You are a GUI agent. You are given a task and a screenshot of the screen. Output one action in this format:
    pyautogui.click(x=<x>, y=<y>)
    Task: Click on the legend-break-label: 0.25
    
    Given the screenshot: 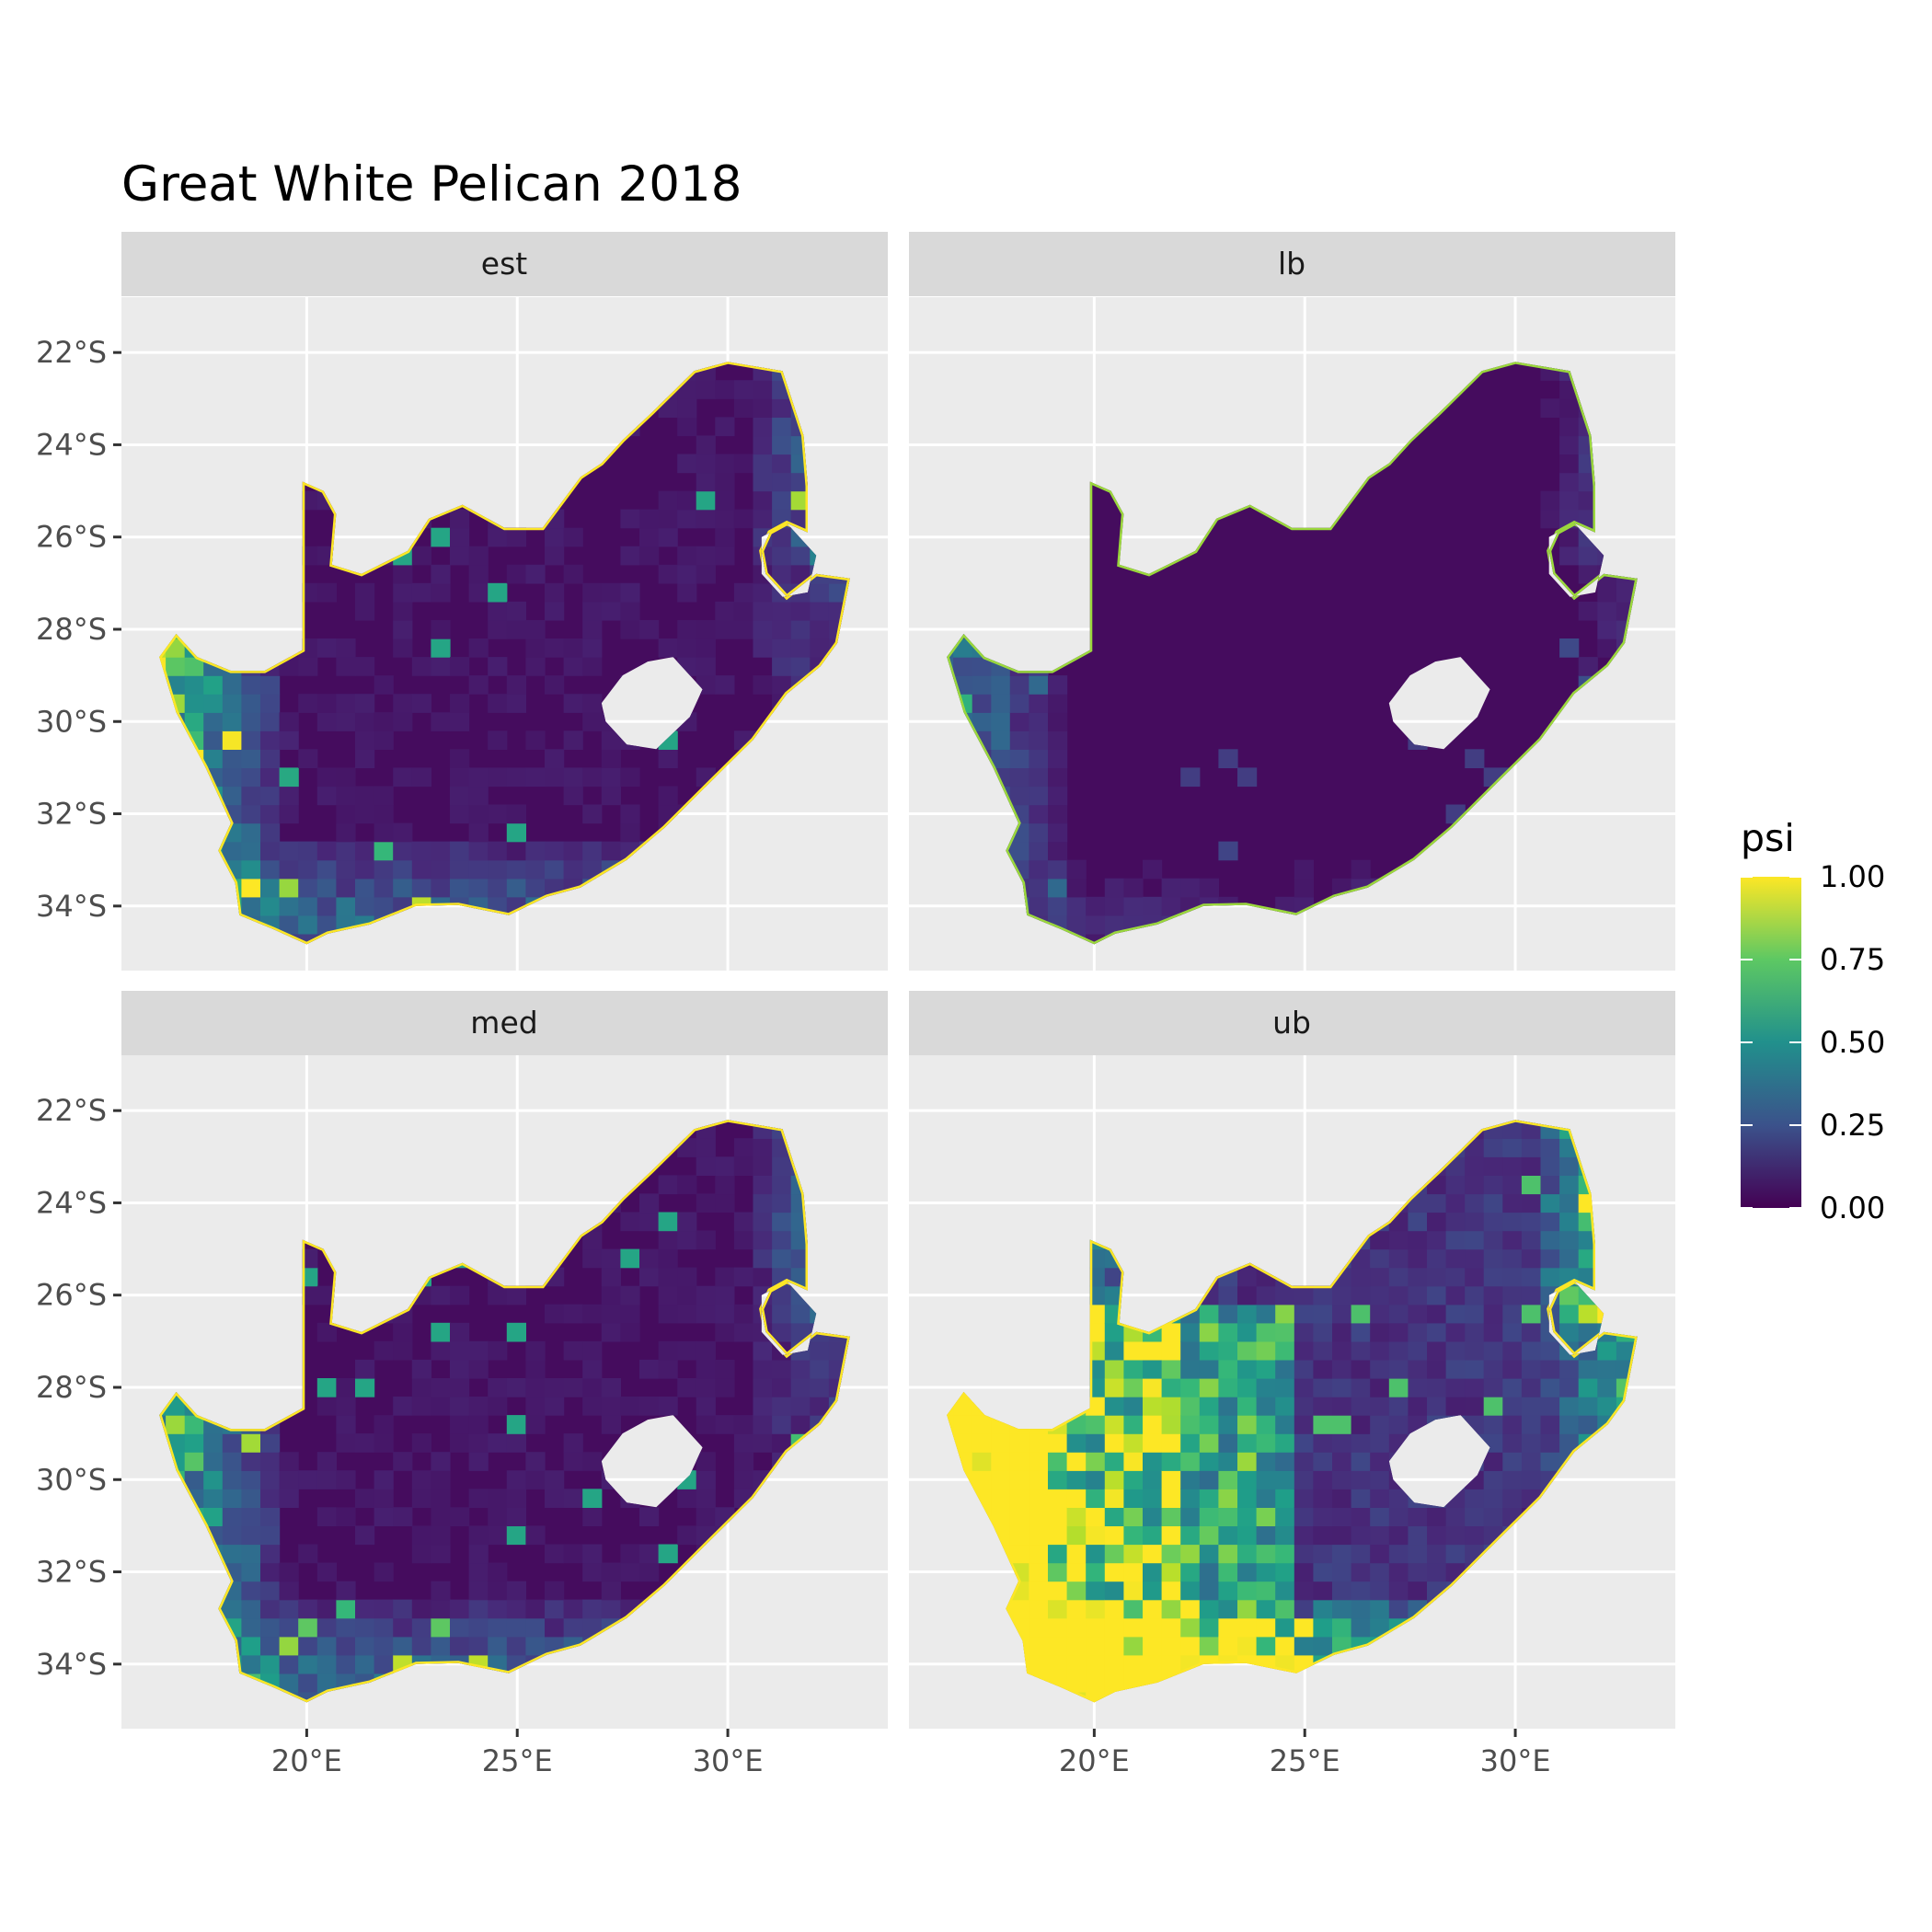 What is the action you would take?
    pyautogui.click(x=1852, y=1125)
    